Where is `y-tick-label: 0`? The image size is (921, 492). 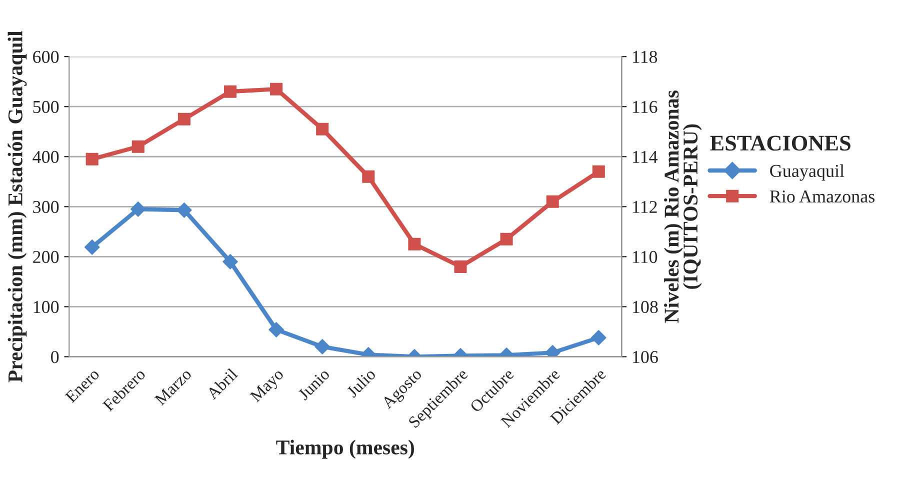
y-tick-label: 0 is located at coordinates (55, 357).